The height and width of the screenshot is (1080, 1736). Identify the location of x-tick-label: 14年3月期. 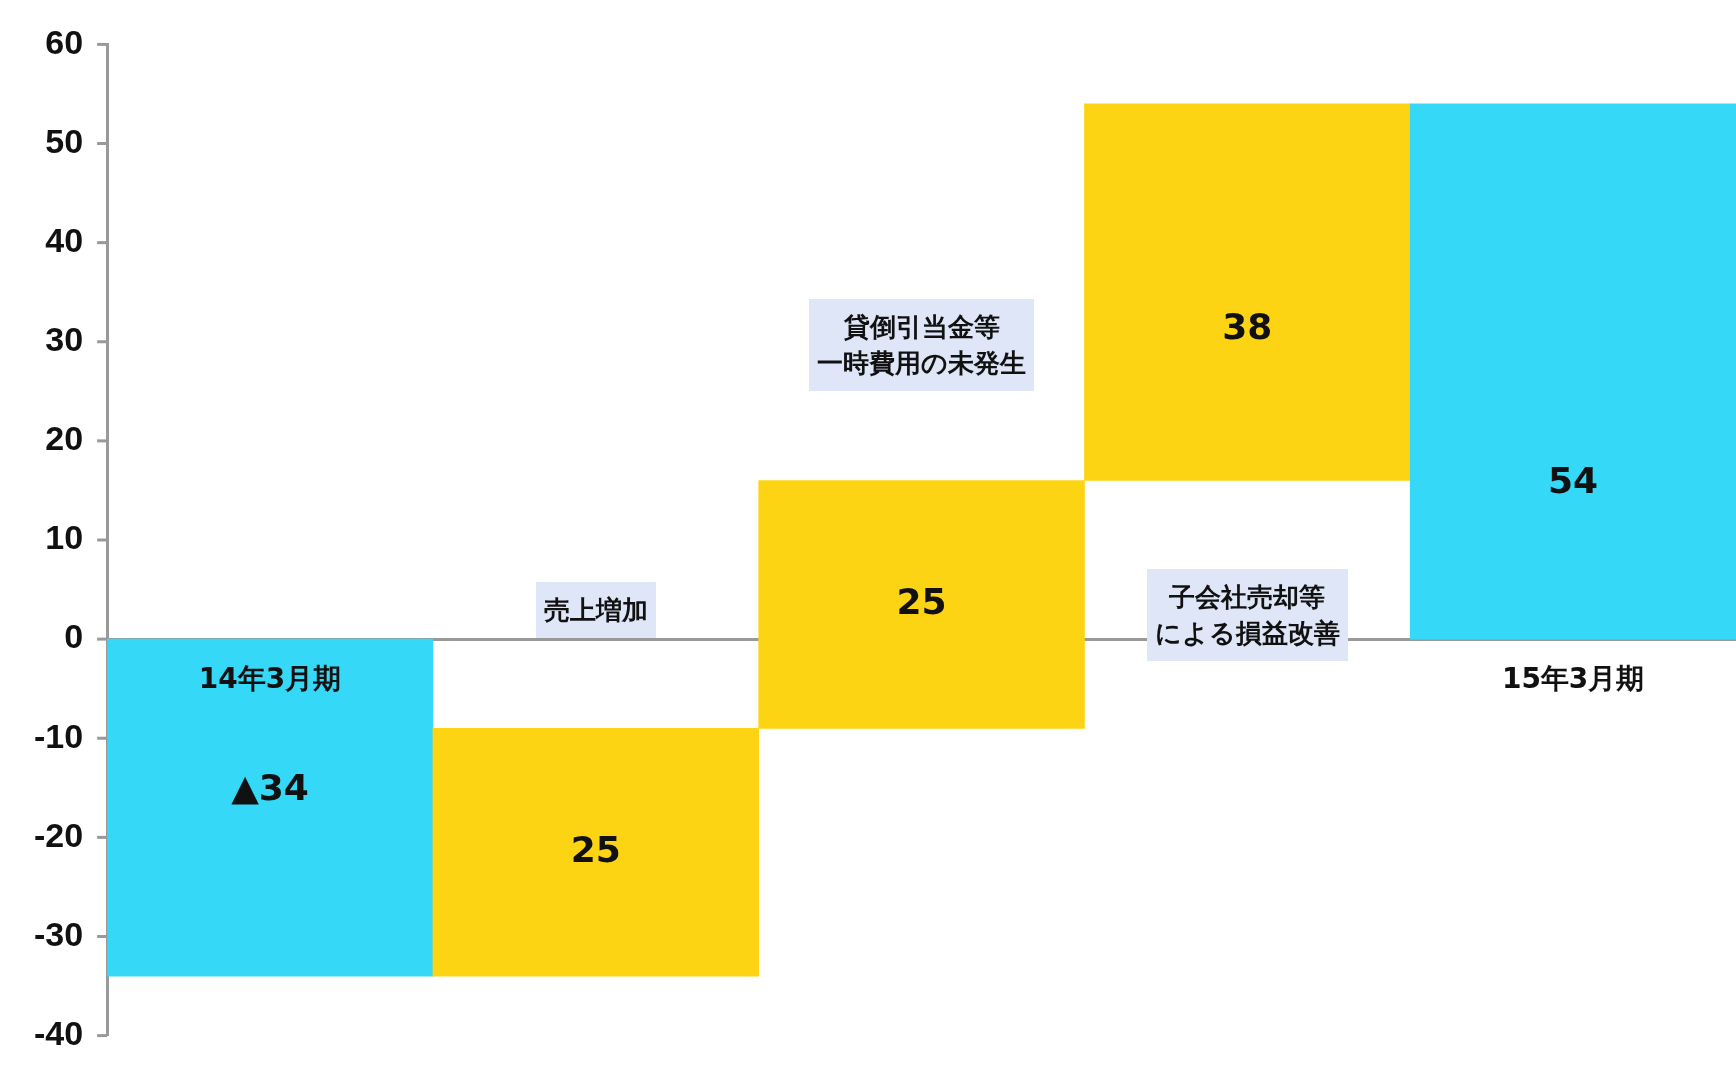
(270, 679).